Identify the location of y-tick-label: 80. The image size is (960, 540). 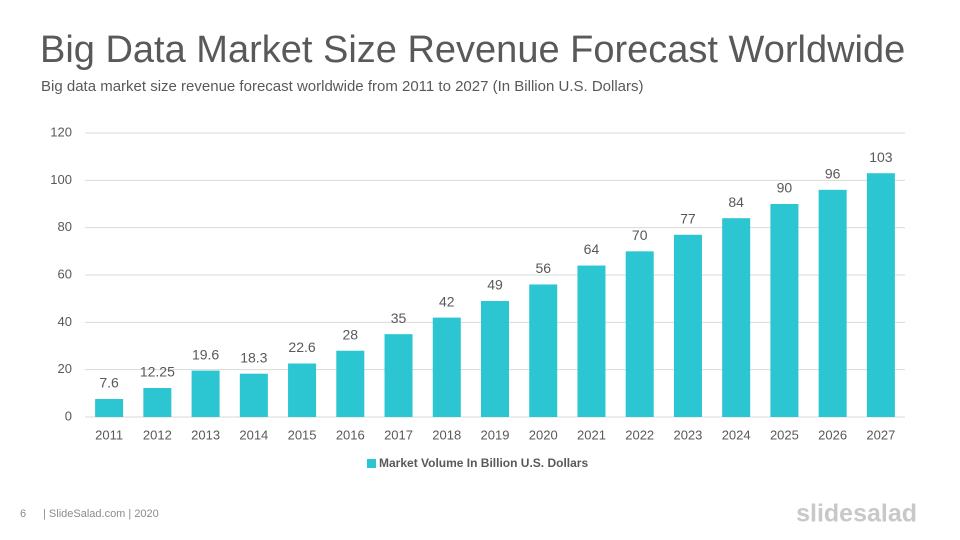
(65, 226).